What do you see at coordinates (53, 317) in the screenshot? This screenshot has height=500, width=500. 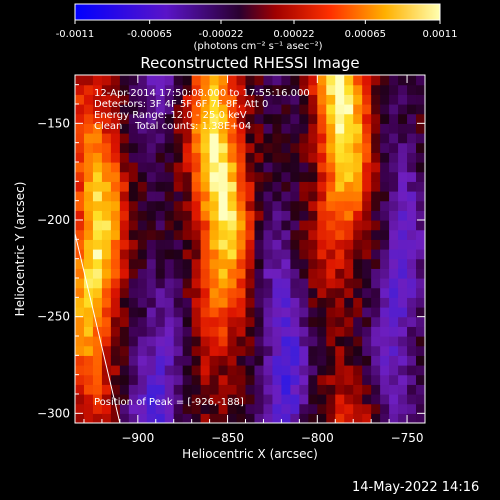 I see `y-tick-label: −250` at bounding box center [53, 317].